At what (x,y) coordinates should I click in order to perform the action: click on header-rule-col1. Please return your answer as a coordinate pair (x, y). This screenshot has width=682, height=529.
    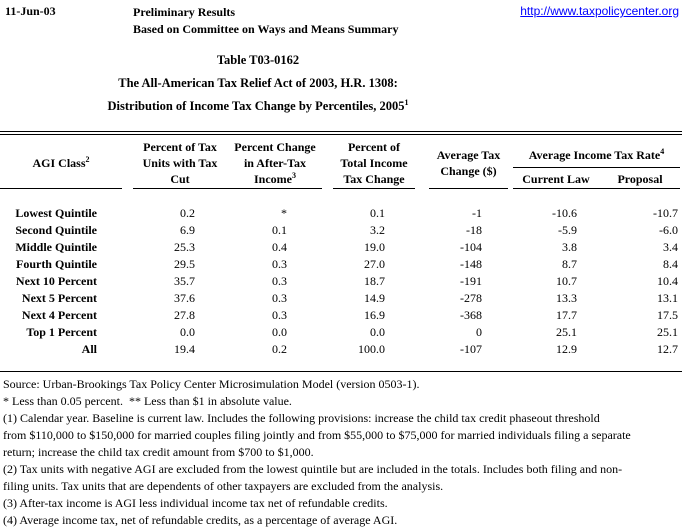
    Looking at the image, I should click on (61, 188).